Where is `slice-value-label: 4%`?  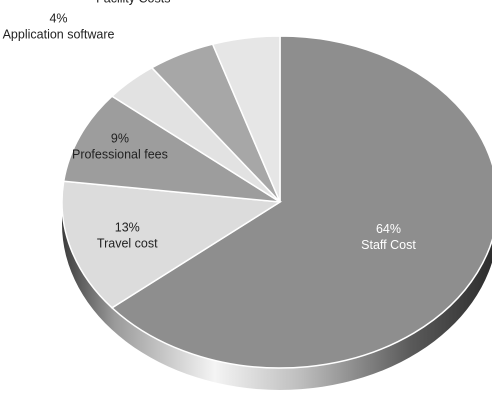
slice-value-label: 4% is located at coordinates (58, 19).